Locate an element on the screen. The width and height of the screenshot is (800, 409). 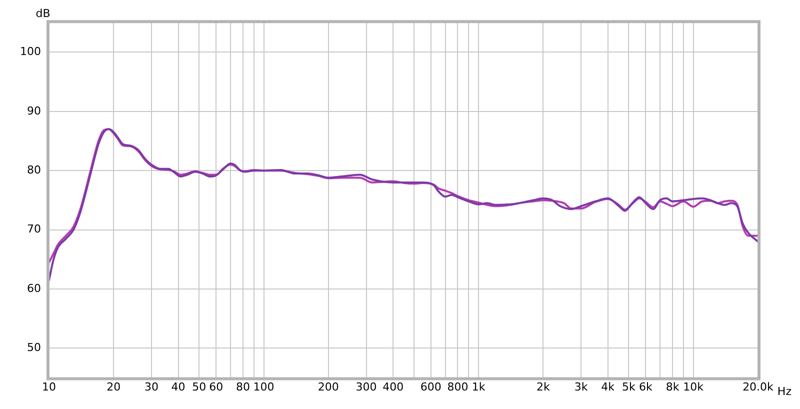
x-tick-label: 20.0k is located at coordinates (758, 387).